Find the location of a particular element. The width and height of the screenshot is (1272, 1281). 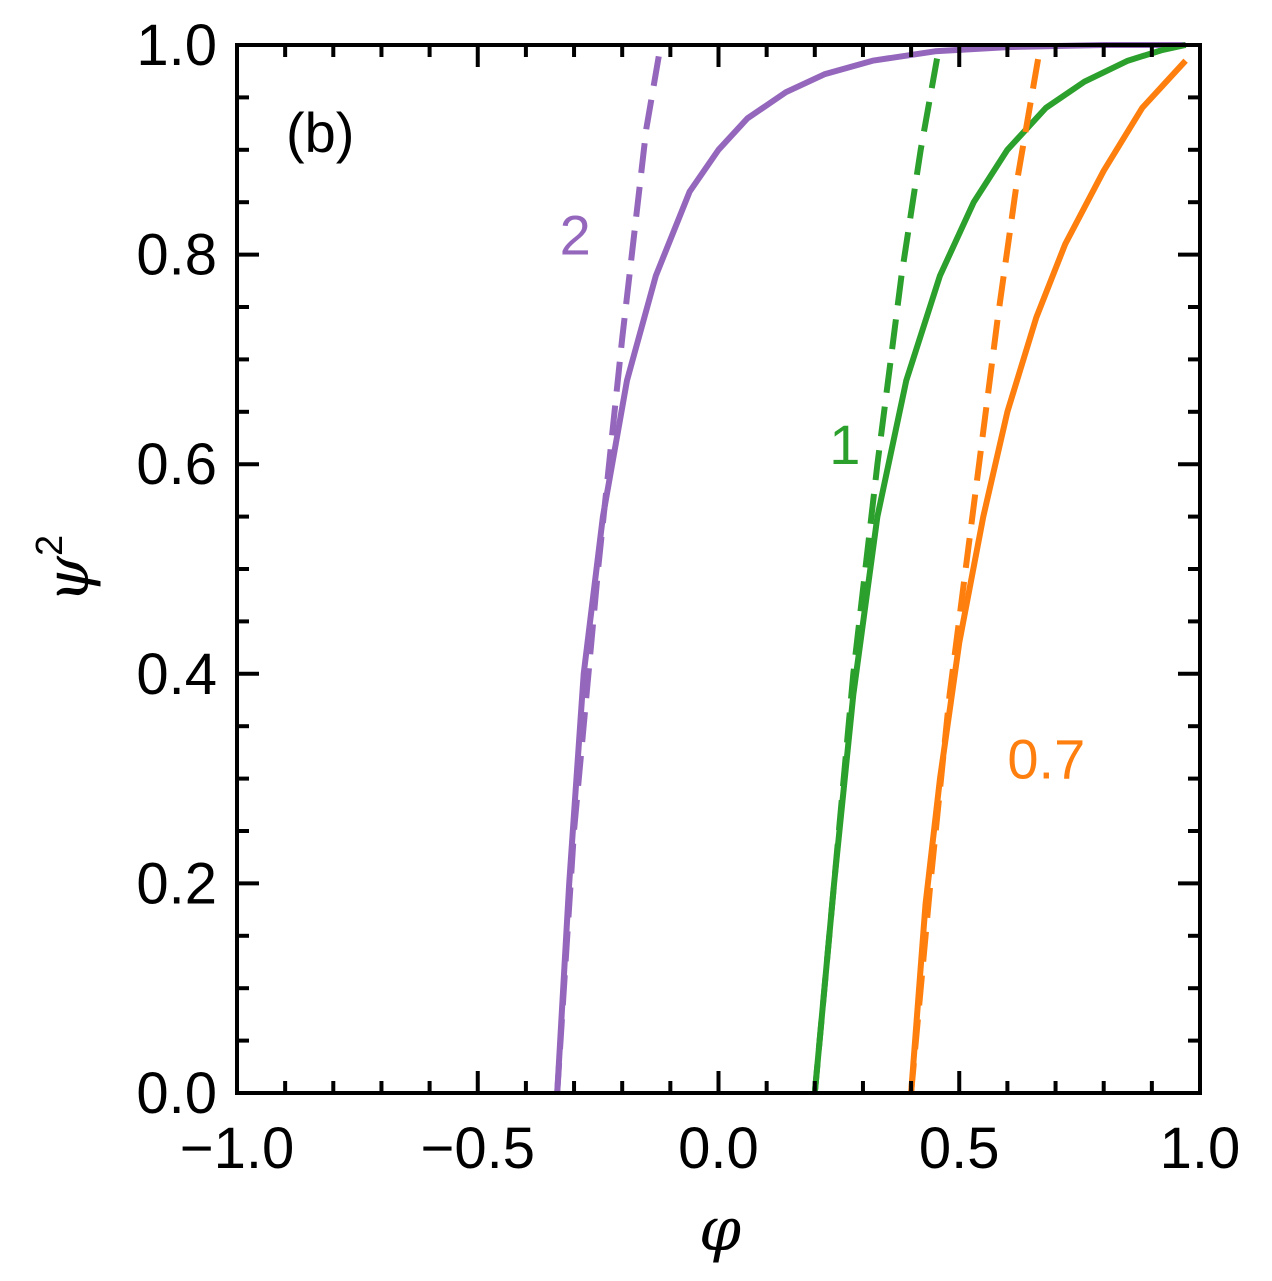

y-tick-label: 0.4 is located at coordinates (176, 674).